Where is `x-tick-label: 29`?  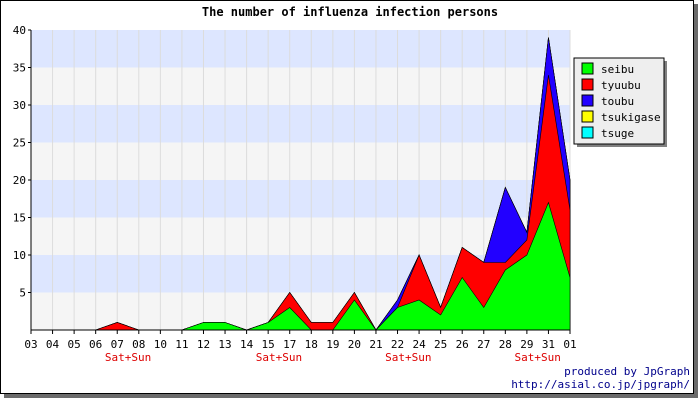
x-tick-label: 29 is located at coordinates (526, 344).